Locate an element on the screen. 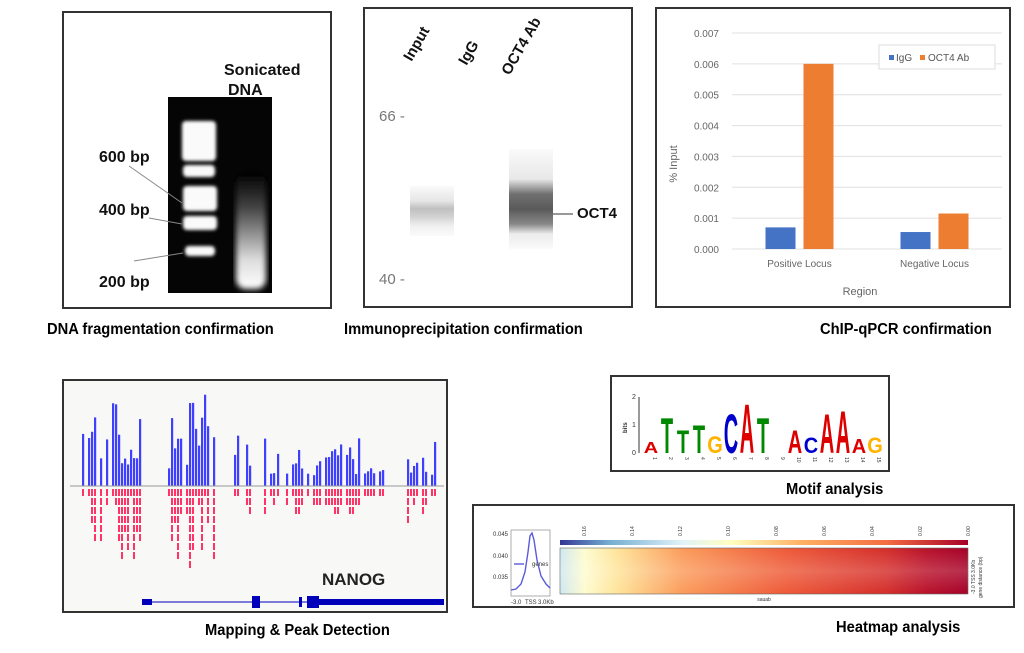 Image resolution: width=1024 pixels, height=653 pixels. motif-position-label: 12 is located at coordinates (830, 460).